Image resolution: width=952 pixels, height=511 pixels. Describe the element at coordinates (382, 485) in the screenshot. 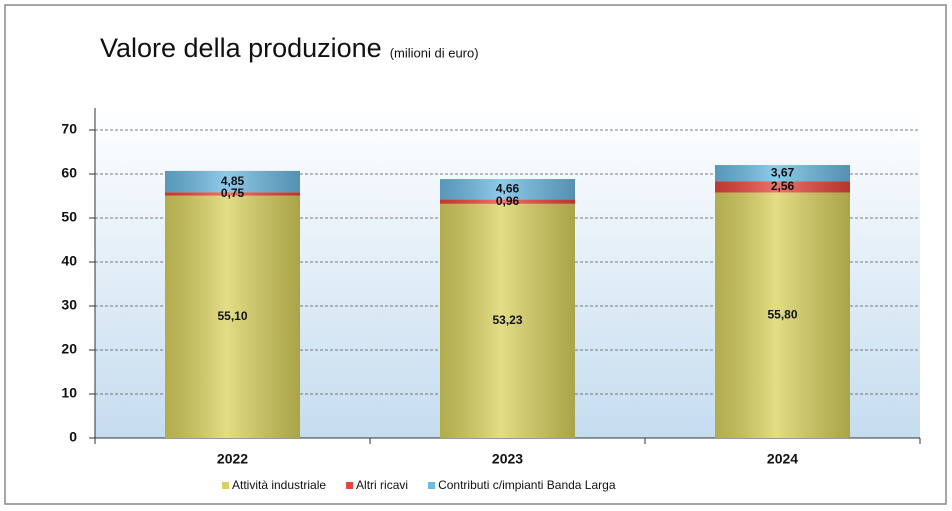

I see `legend-label: Altri ricavi` at that location.